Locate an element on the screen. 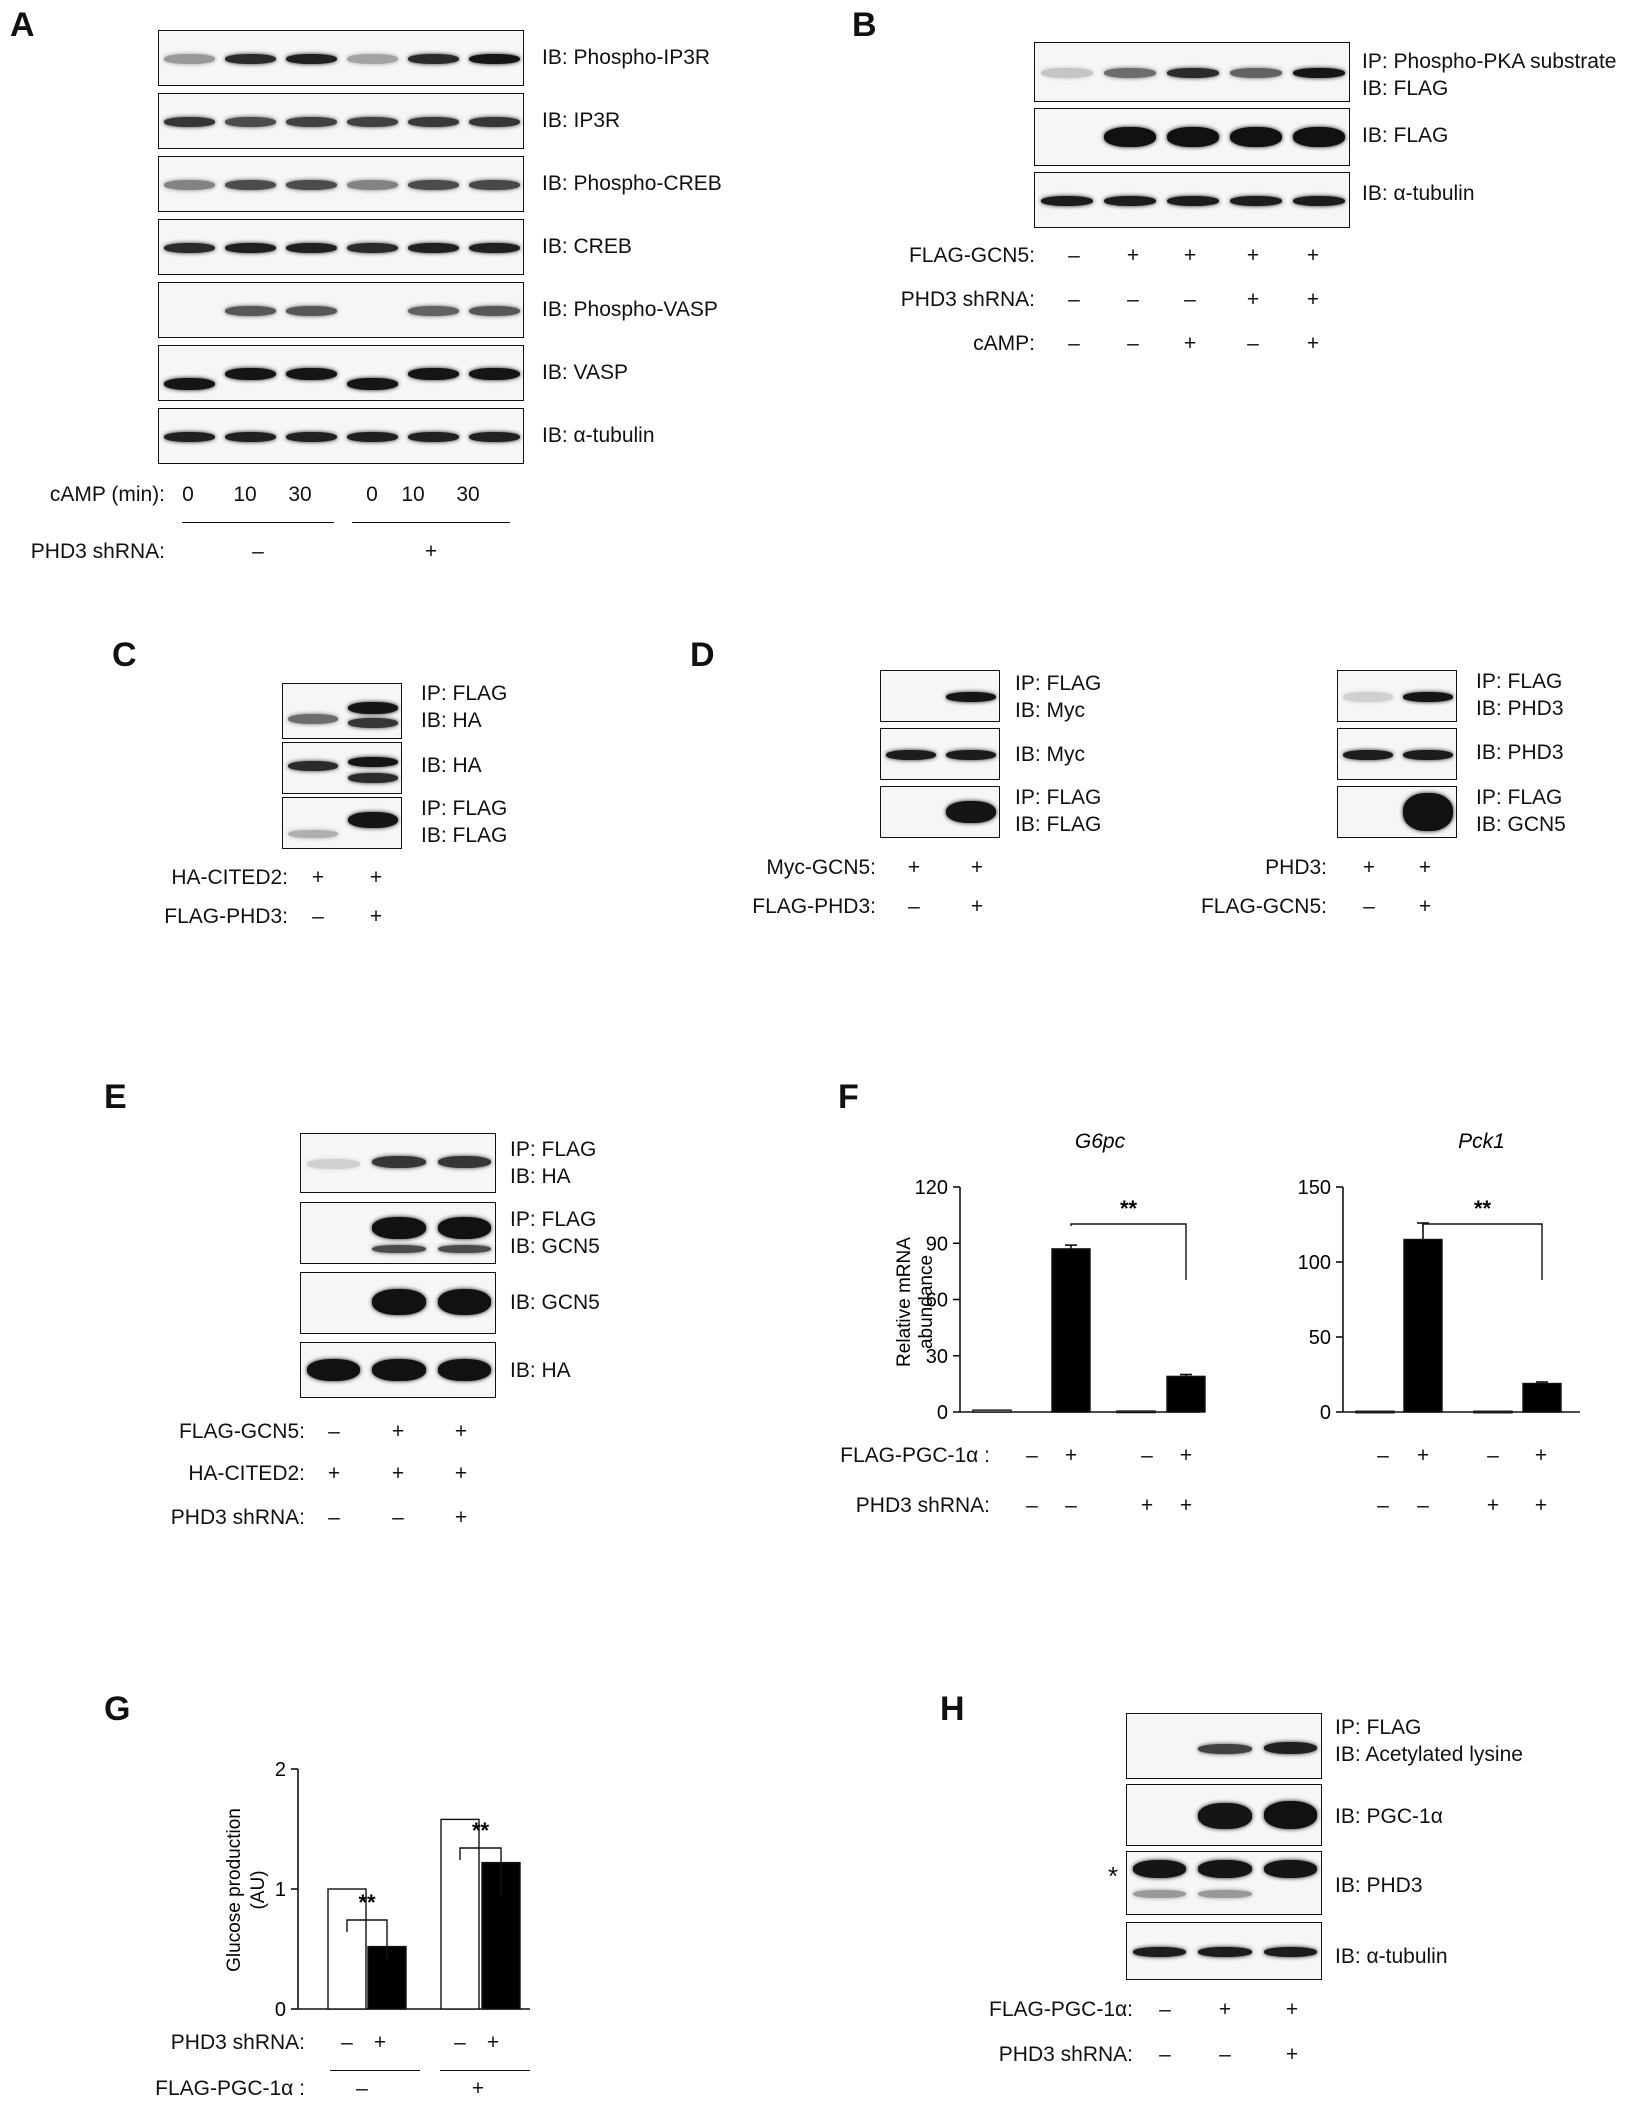  pgc-value: – is located at coordinates (362, 2088).